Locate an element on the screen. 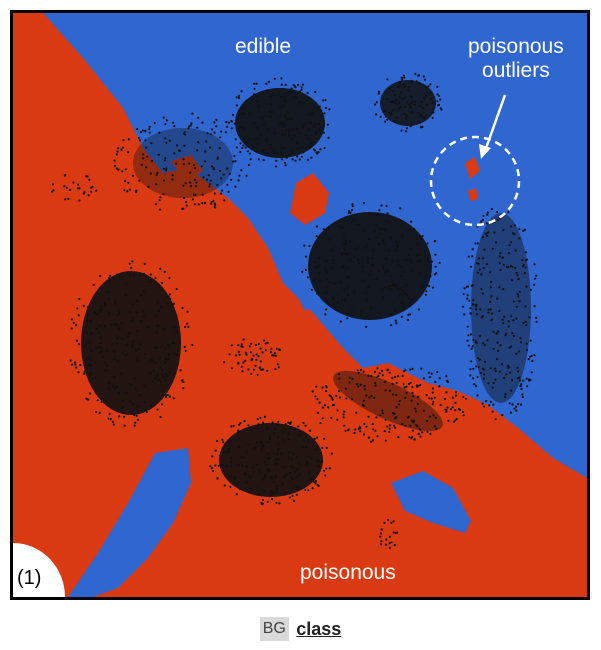  class-link: class is located at coordinates (319, 628).